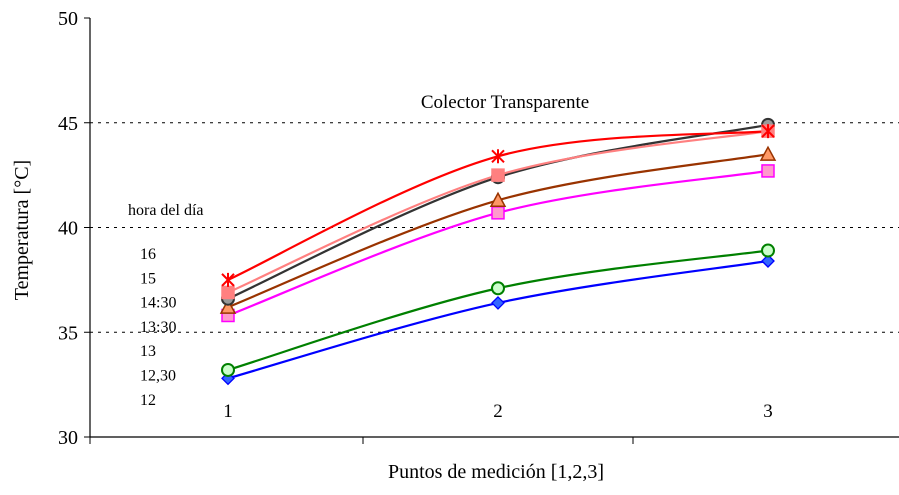  I want to click on x-ticks: 1 2 3, so click(431, 422).